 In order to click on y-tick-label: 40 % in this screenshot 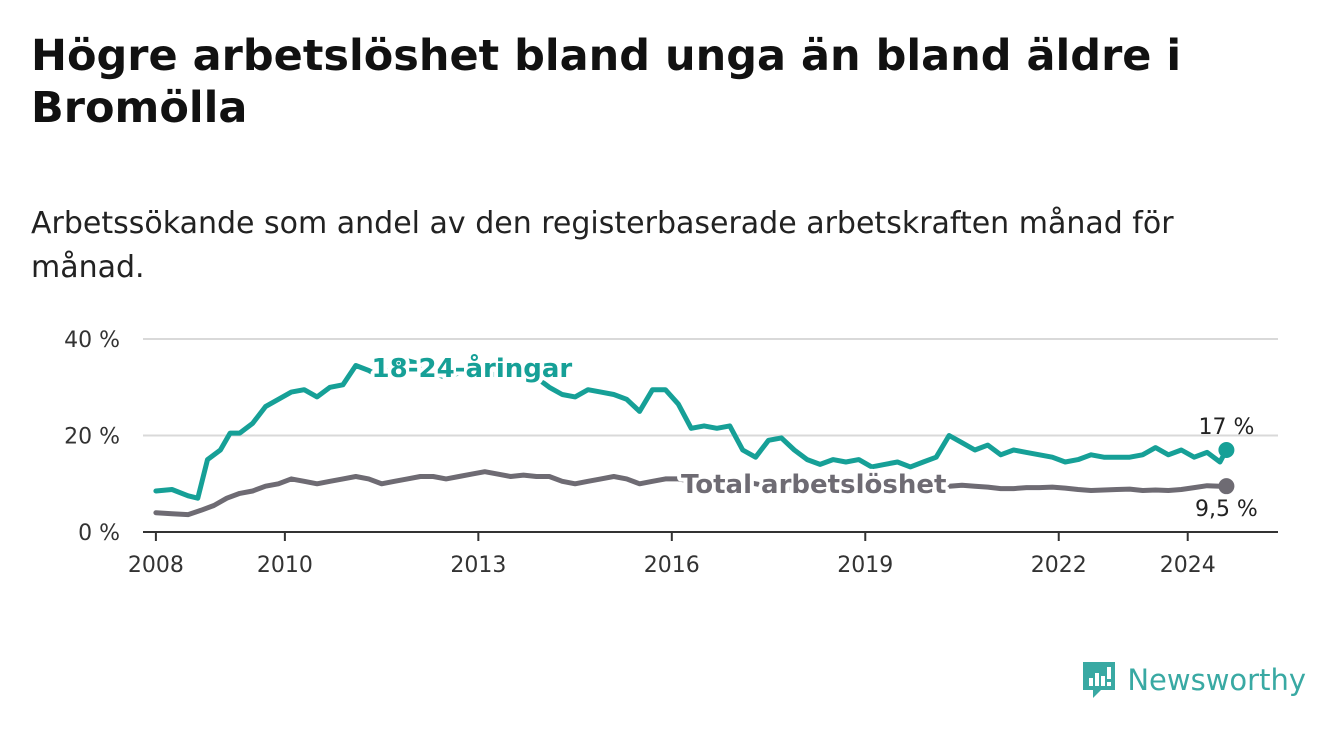, I will do `click(92, 340)`.